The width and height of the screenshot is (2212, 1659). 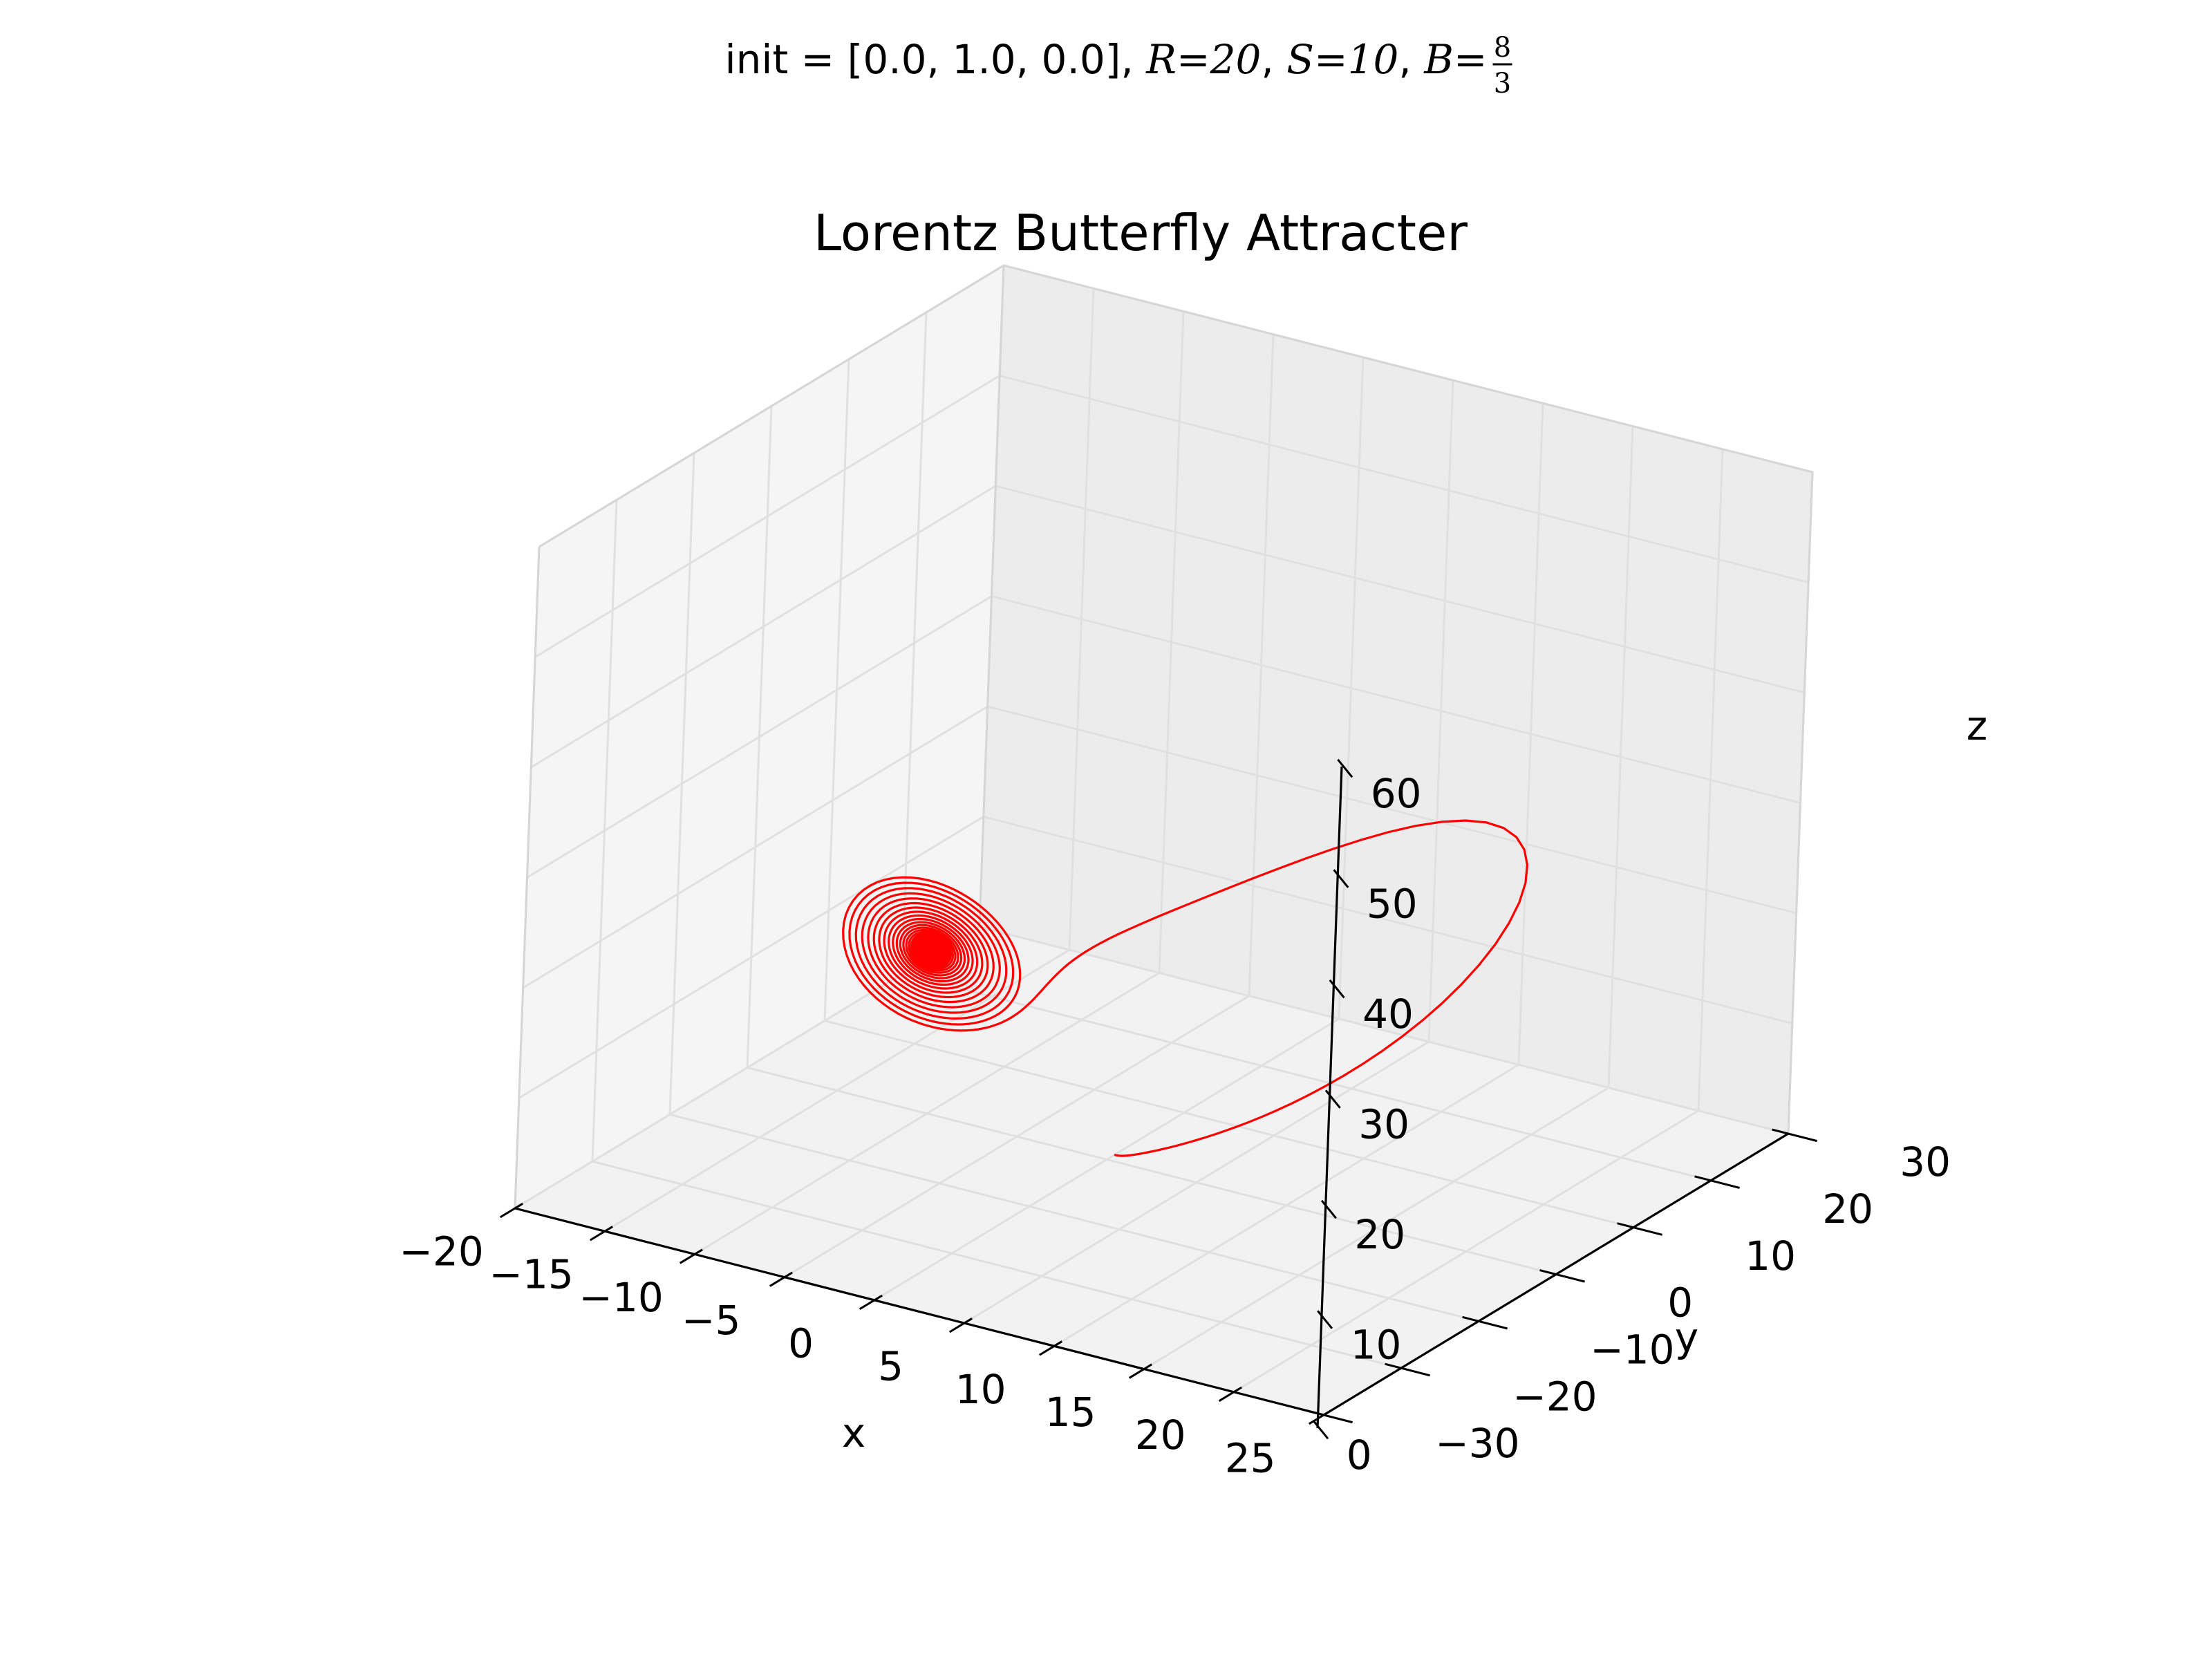 I want to click on x-tick-label: 25, so click(x=1250, y=1457).